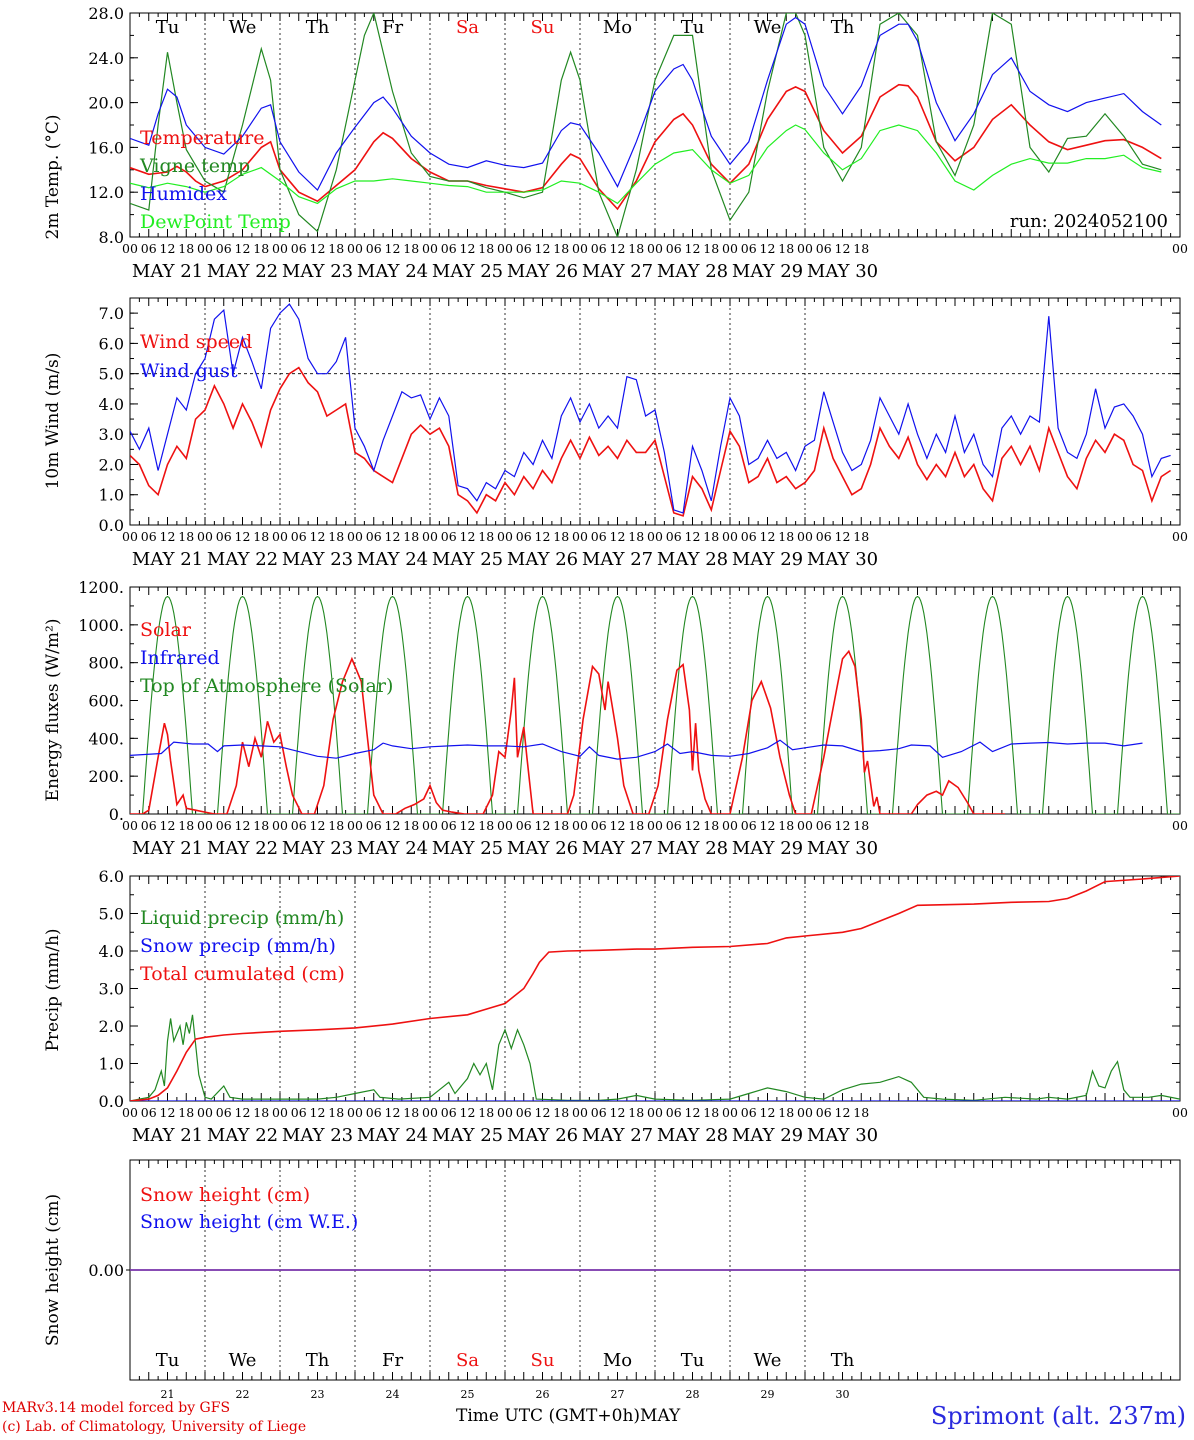  What do you see at coordinates (106, 147) in the screenshot?
I see `y-tick-label: 16.0` at bounding box center [106, 147].